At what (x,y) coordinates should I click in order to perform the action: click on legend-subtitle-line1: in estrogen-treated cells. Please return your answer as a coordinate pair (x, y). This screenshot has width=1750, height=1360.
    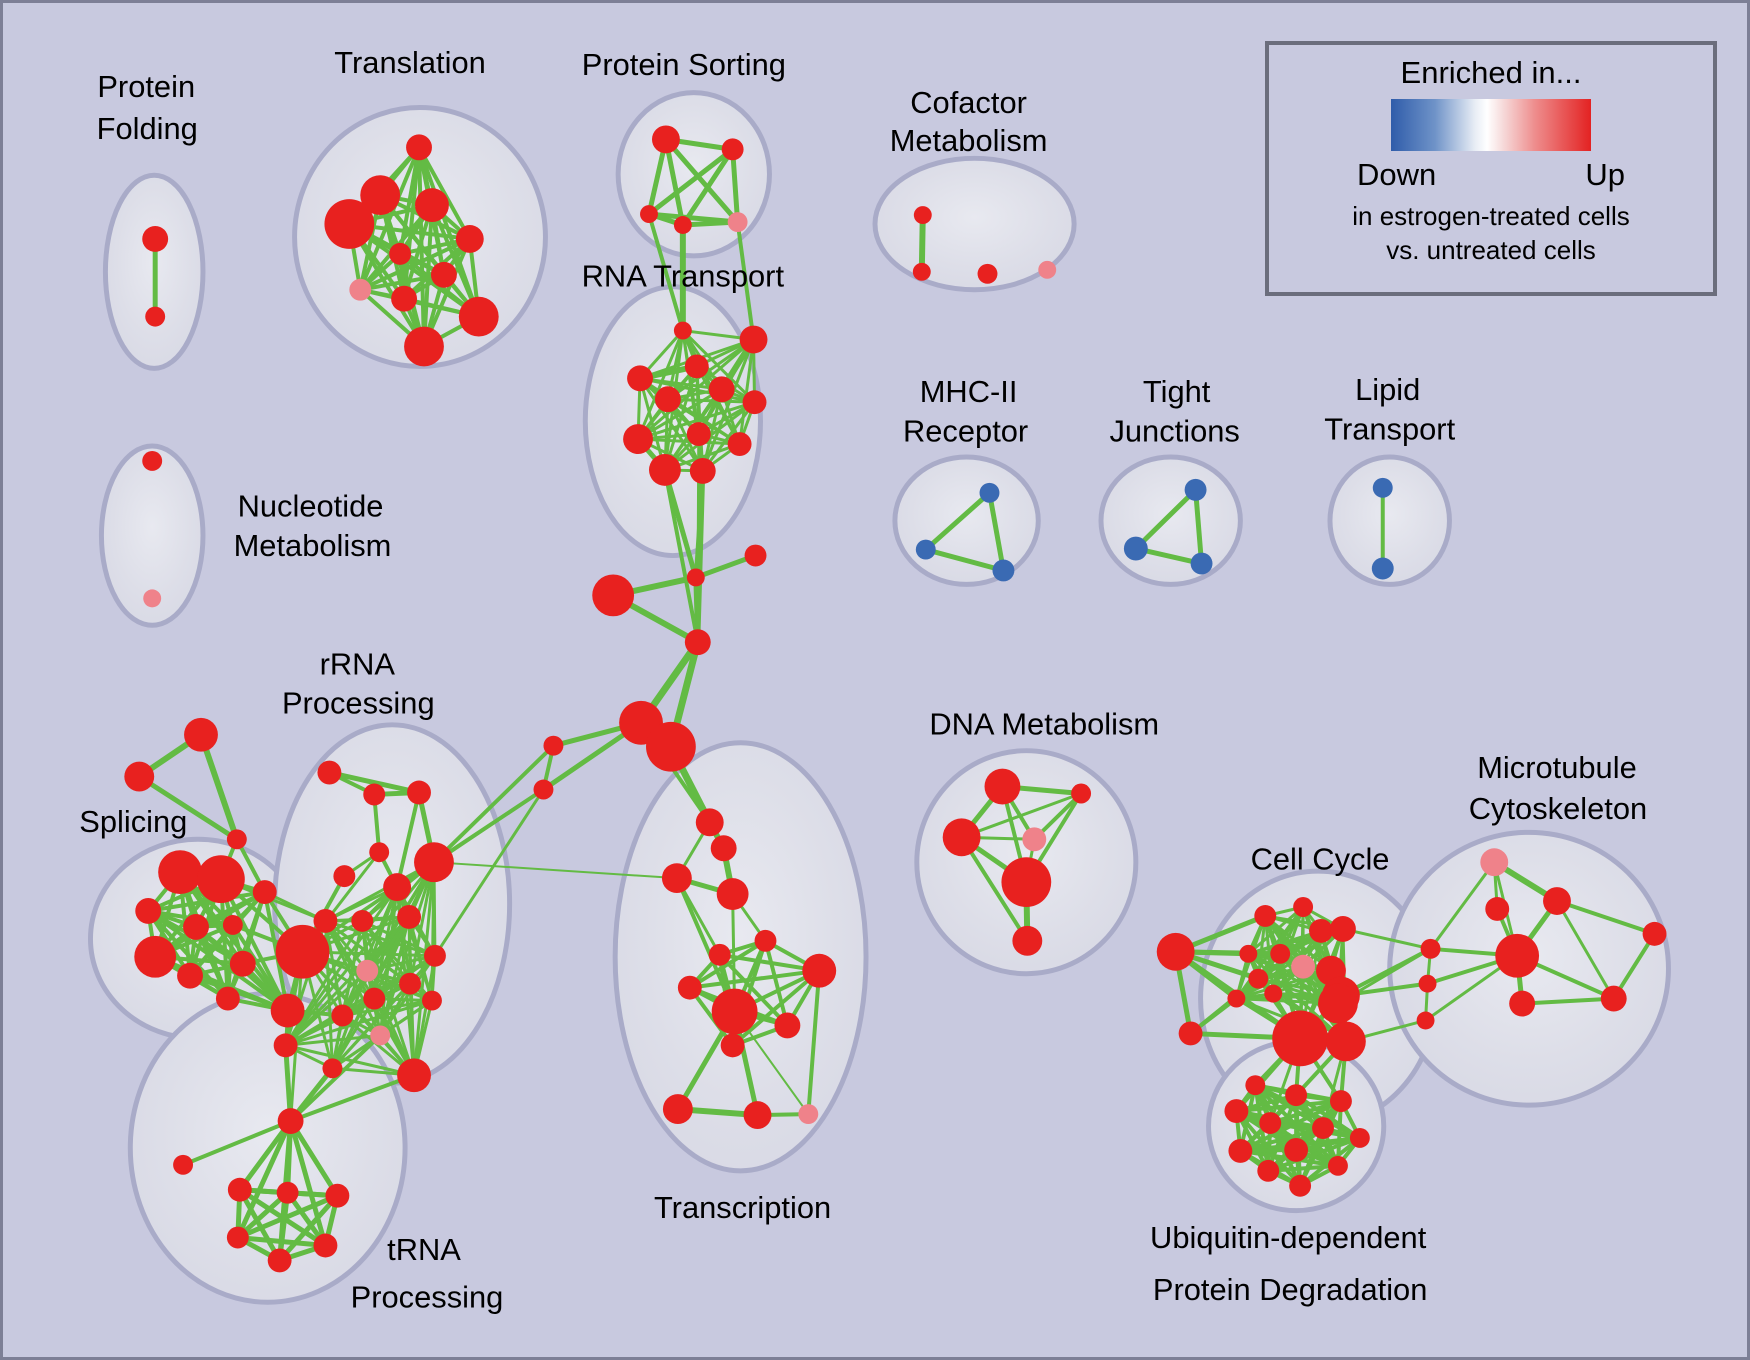
    Looking at the image, I should click on (1491, 216).